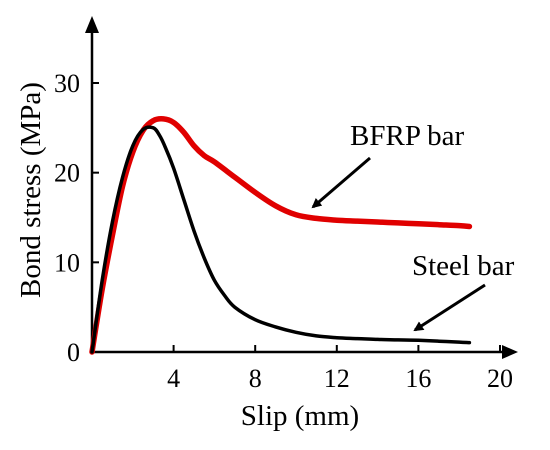 This screenshot has width=550, height=450. What do you see at coordinates (337, 378) in the screenshot?
I see `x-tick-label: 12` at bounding box center [337, 378].